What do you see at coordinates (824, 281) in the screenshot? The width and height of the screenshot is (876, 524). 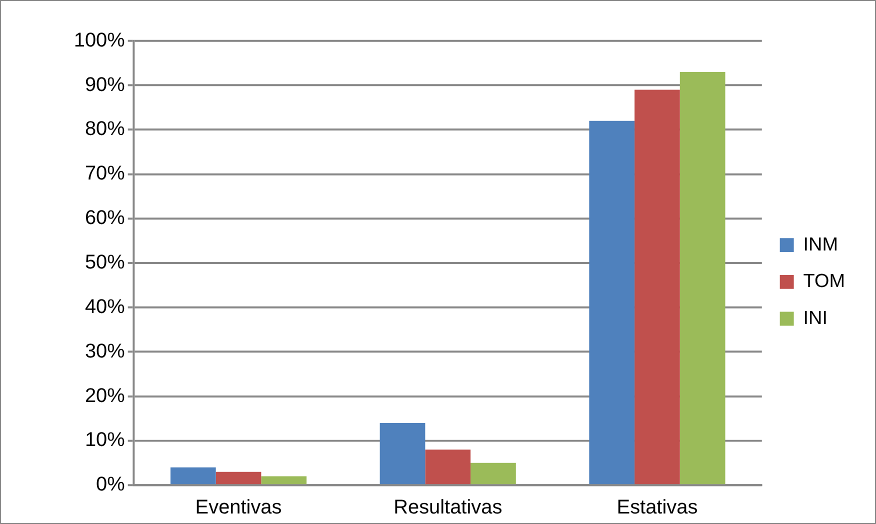 I see `legend-label: TOM` at bounding box center [824, 281].